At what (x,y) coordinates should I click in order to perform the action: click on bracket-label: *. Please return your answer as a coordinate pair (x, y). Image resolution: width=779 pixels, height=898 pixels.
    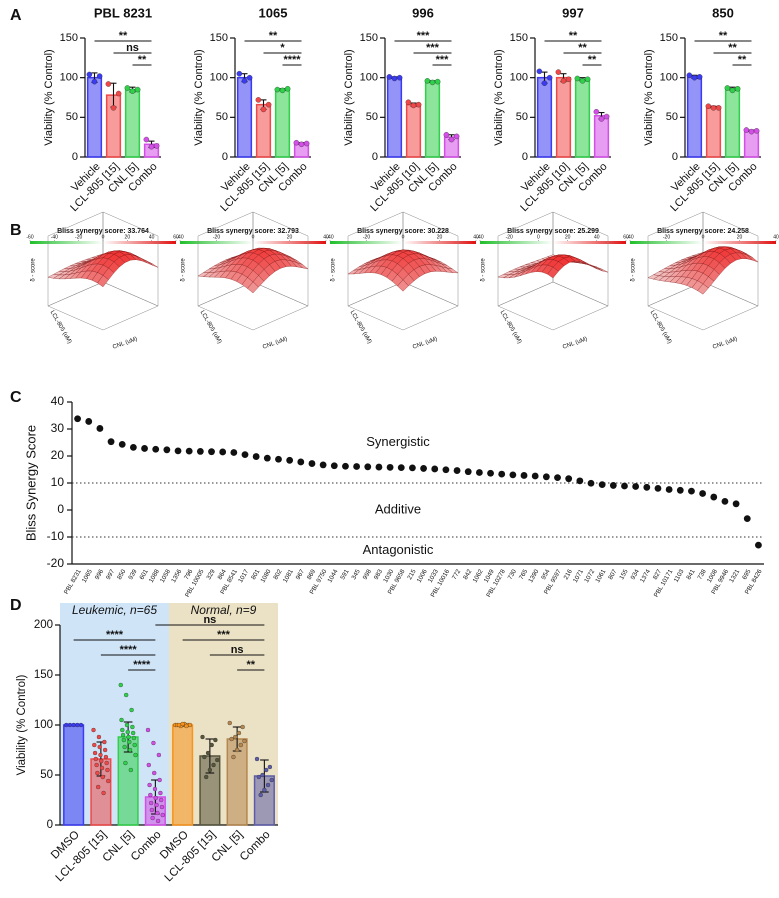
    Looking at the image, I should click on (282, 48).